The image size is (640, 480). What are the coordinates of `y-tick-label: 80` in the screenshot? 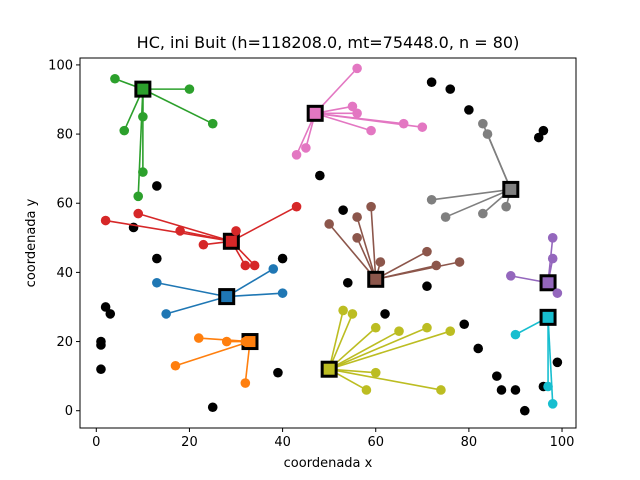 It's located at (64, 135).